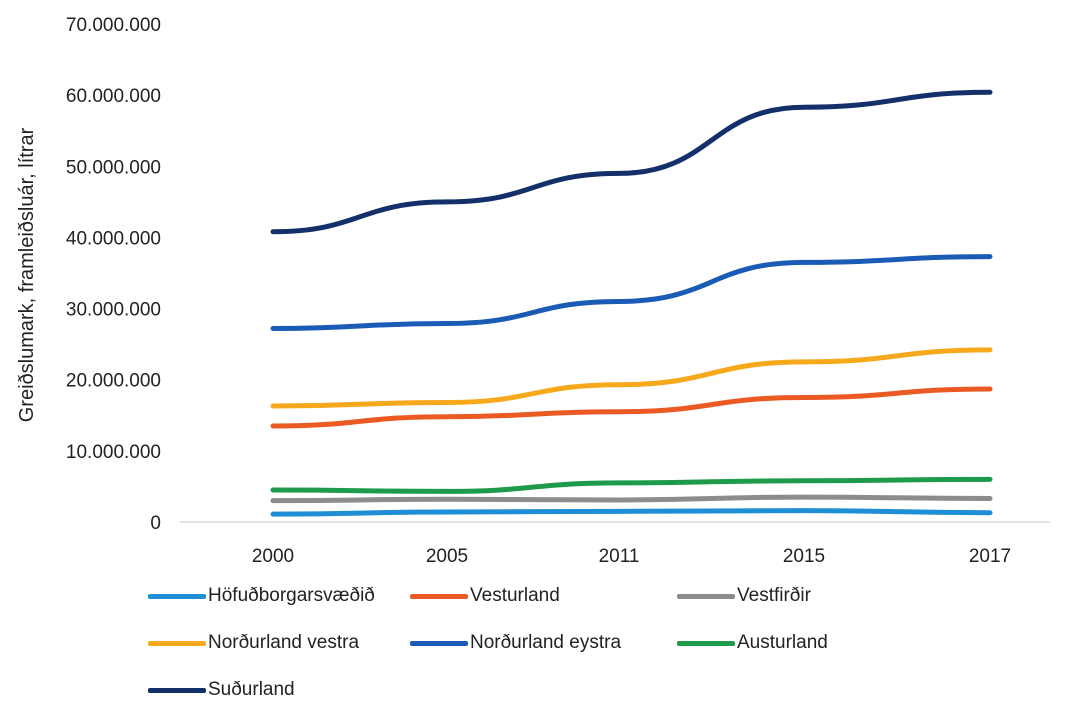  I want to click on x-tick-label: 2005, so click(447, 556).